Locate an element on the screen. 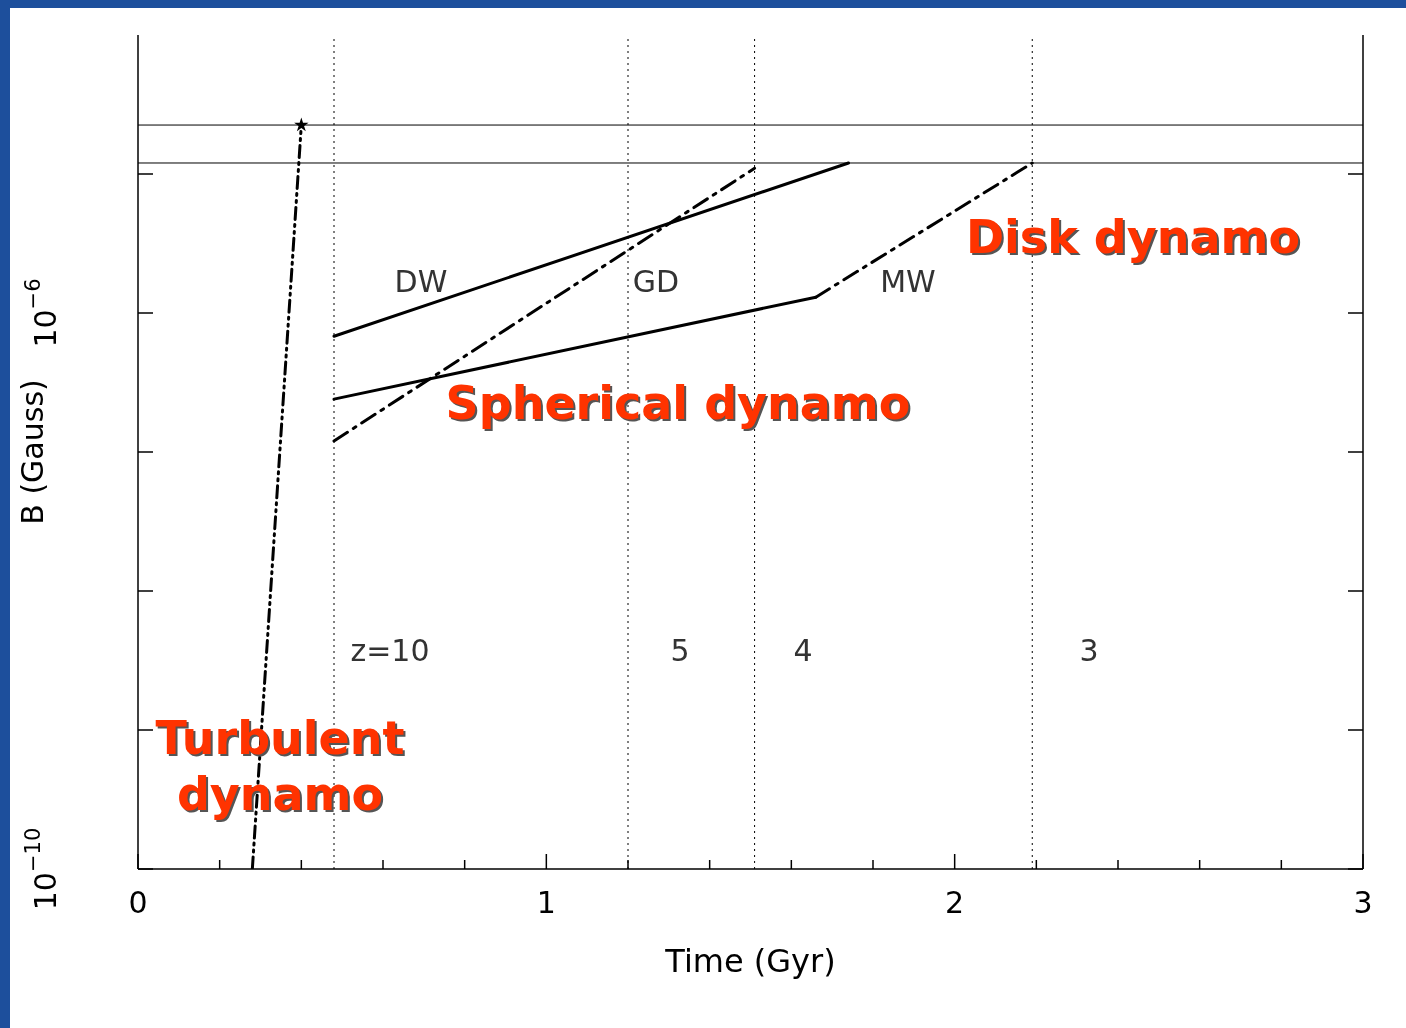  annotation: z=10 is located at coordinates (390, 650).